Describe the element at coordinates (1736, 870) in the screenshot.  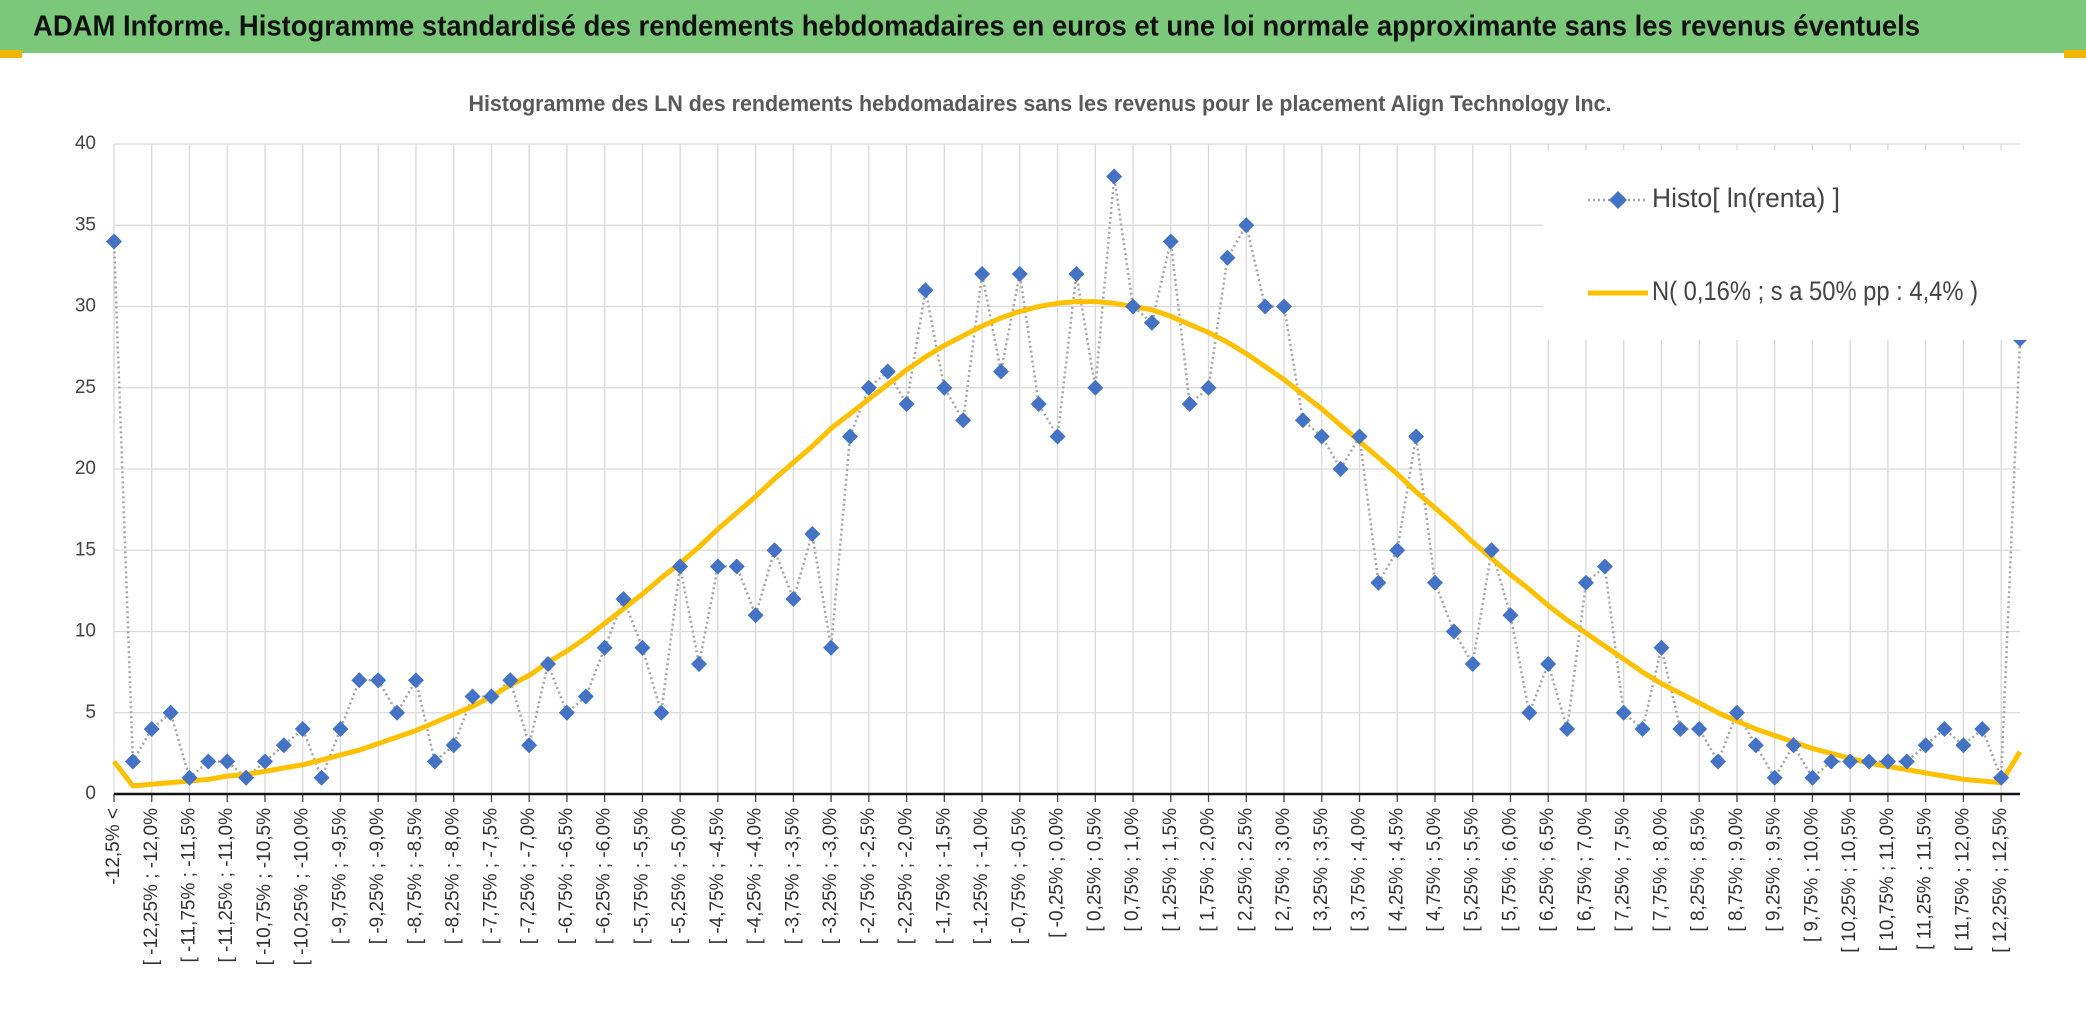
I see `x-tick-label: [ 8,75% ; 9,0%` at that location.